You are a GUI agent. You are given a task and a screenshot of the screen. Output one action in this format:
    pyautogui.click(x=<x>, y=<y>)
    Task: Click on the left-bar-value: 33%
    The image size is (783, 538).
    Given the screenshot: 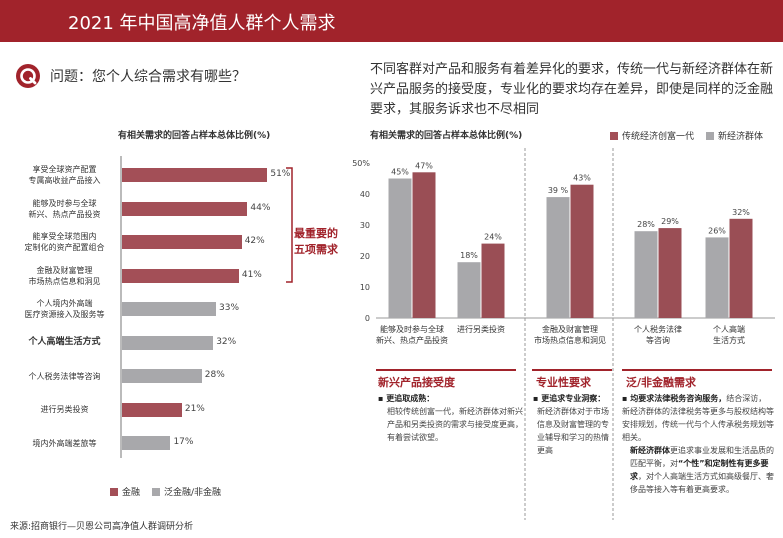 What is the action you would take?
    pyautogui.click(x=229, y=308)
    